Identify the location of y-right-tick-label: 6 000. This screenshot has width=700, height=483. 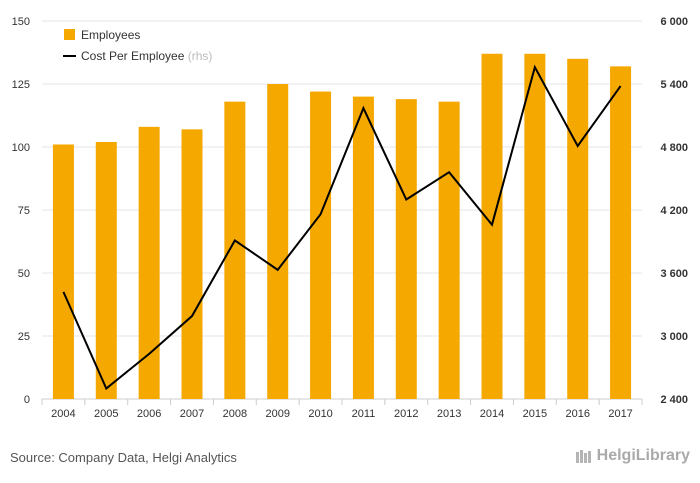
(674, 22).